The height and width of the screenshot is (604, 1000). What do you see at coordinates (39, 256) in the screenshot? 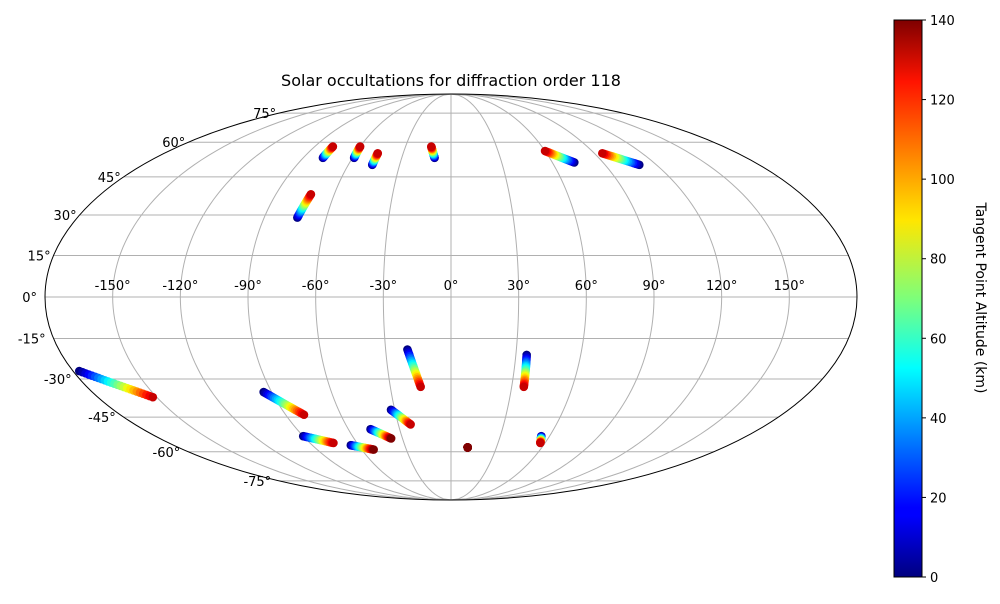
I see `latitude-tick-label: 15°` at bounding box center [39, 256].